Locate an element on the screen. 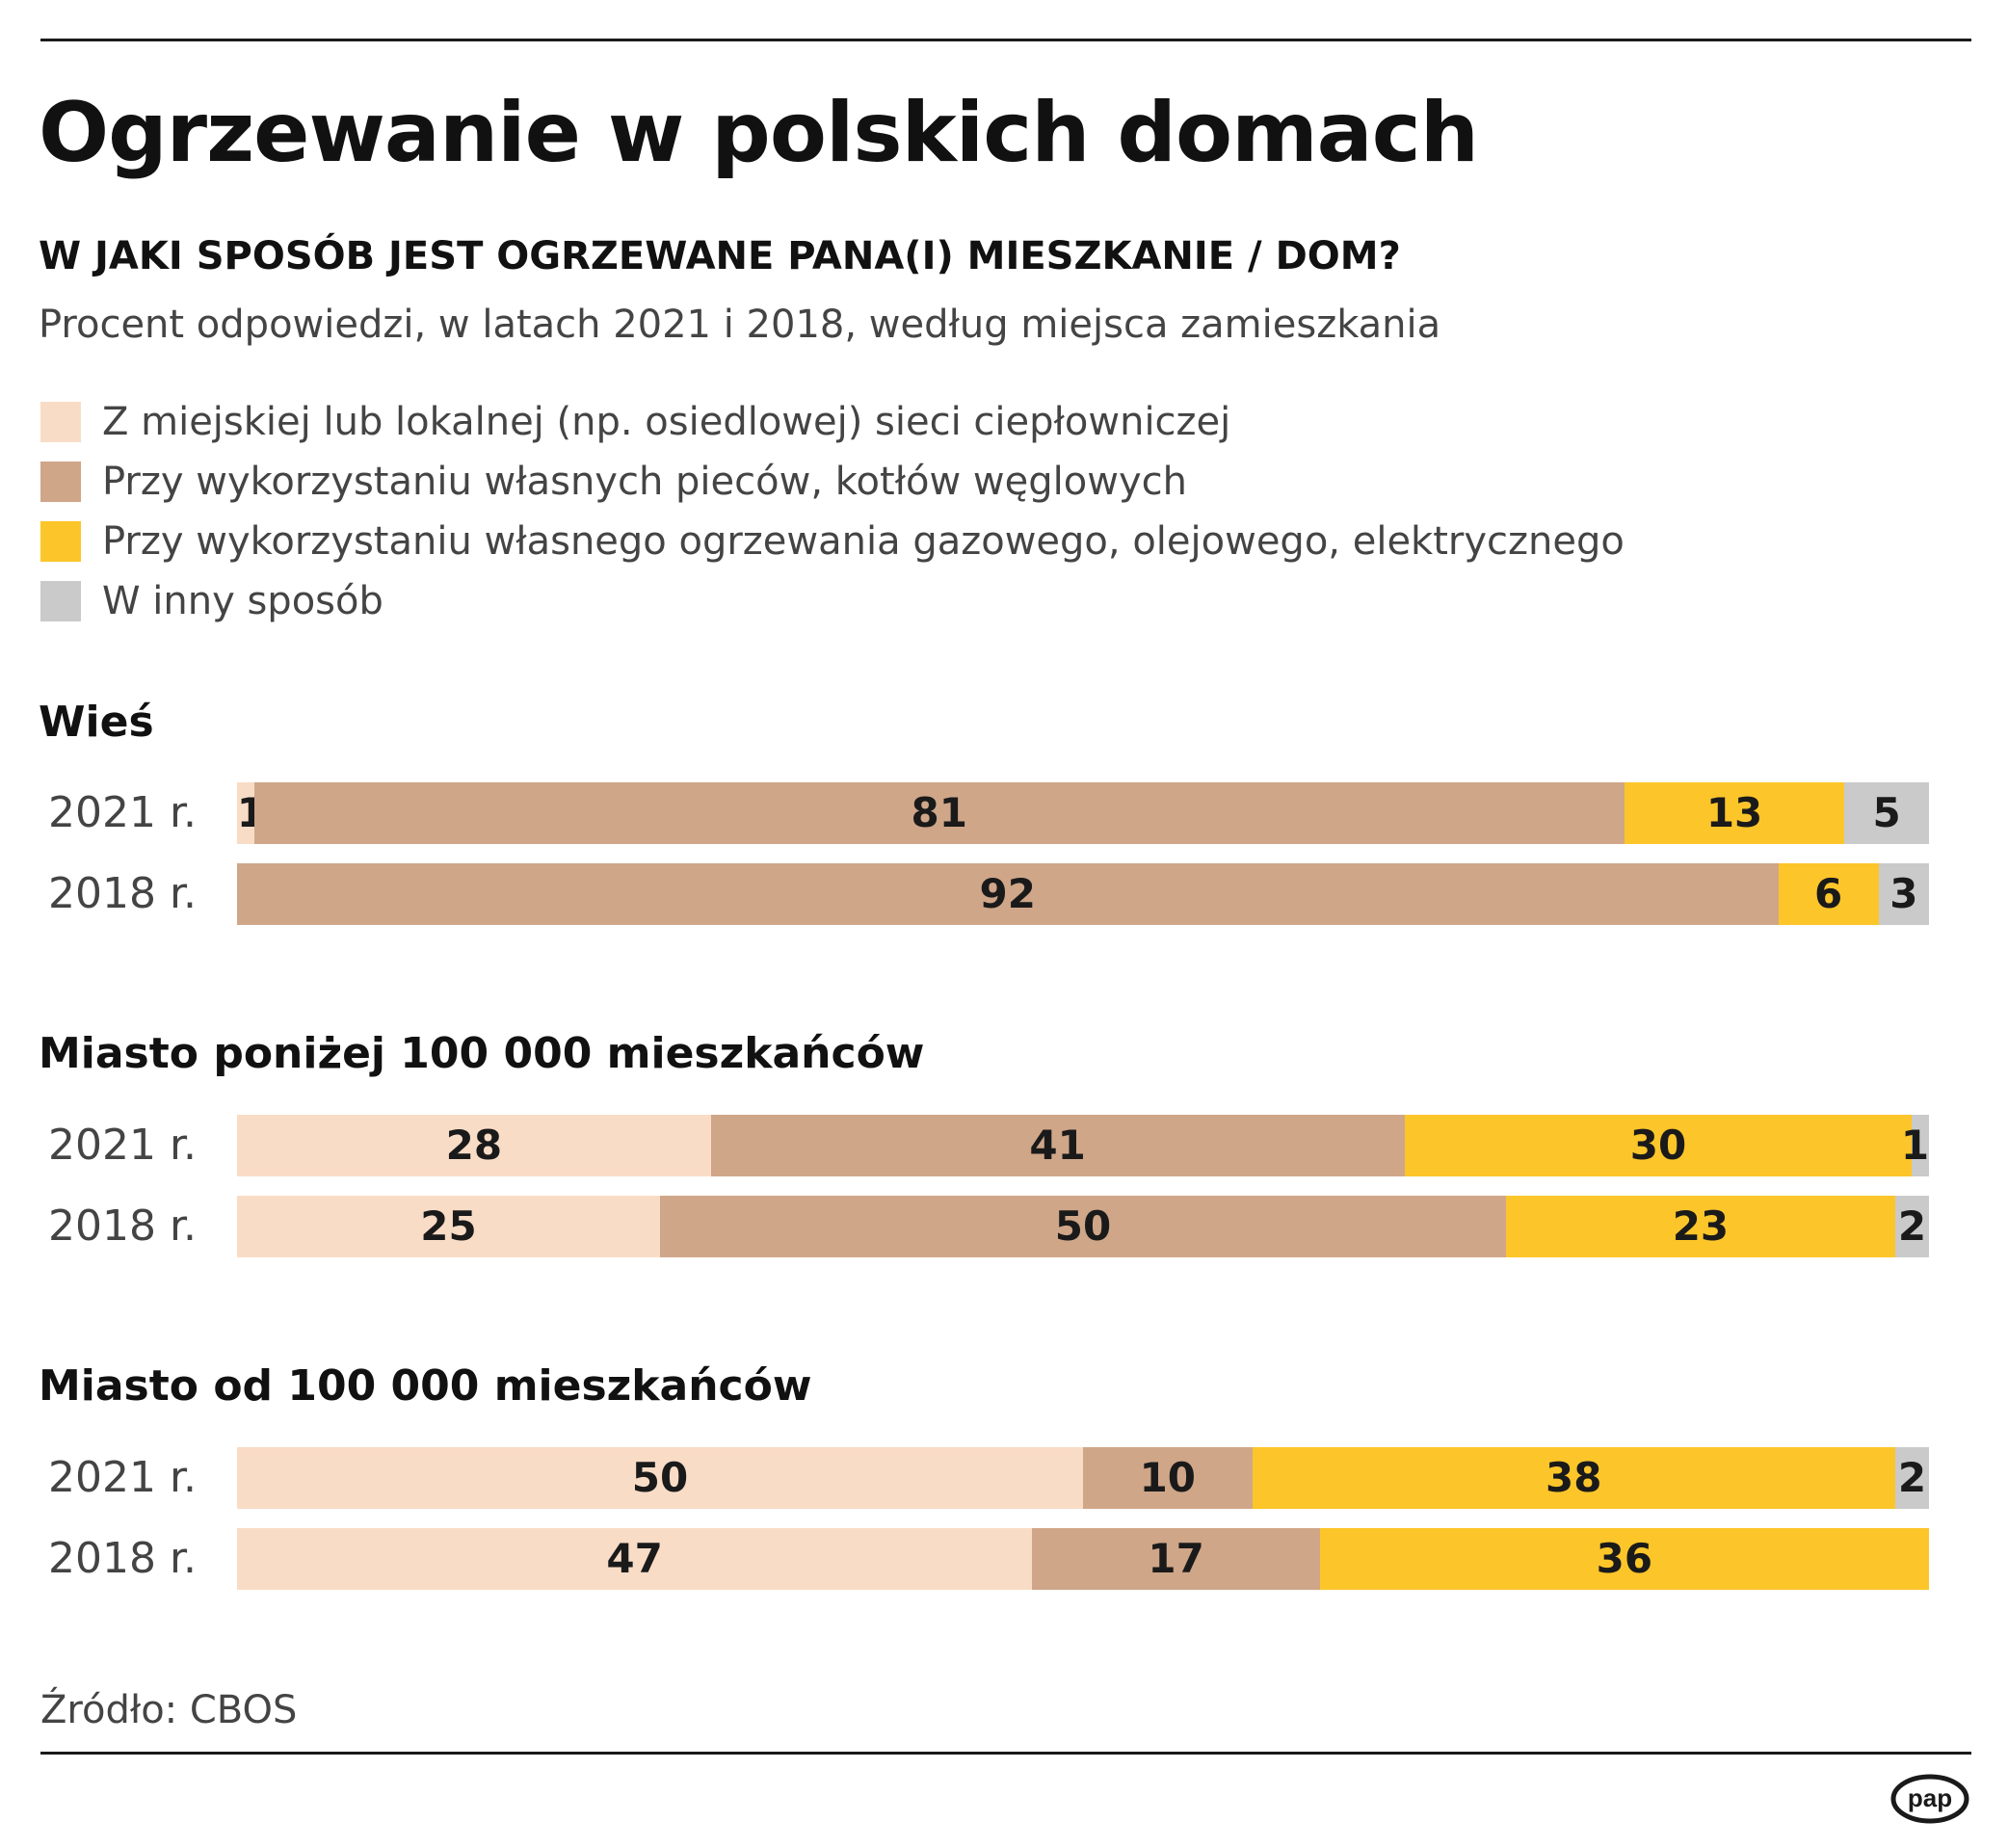 This screenshot has width=2008, height=1848. stacked-bar: 25 50 23 2 is located at coordinates (1083, 1226).